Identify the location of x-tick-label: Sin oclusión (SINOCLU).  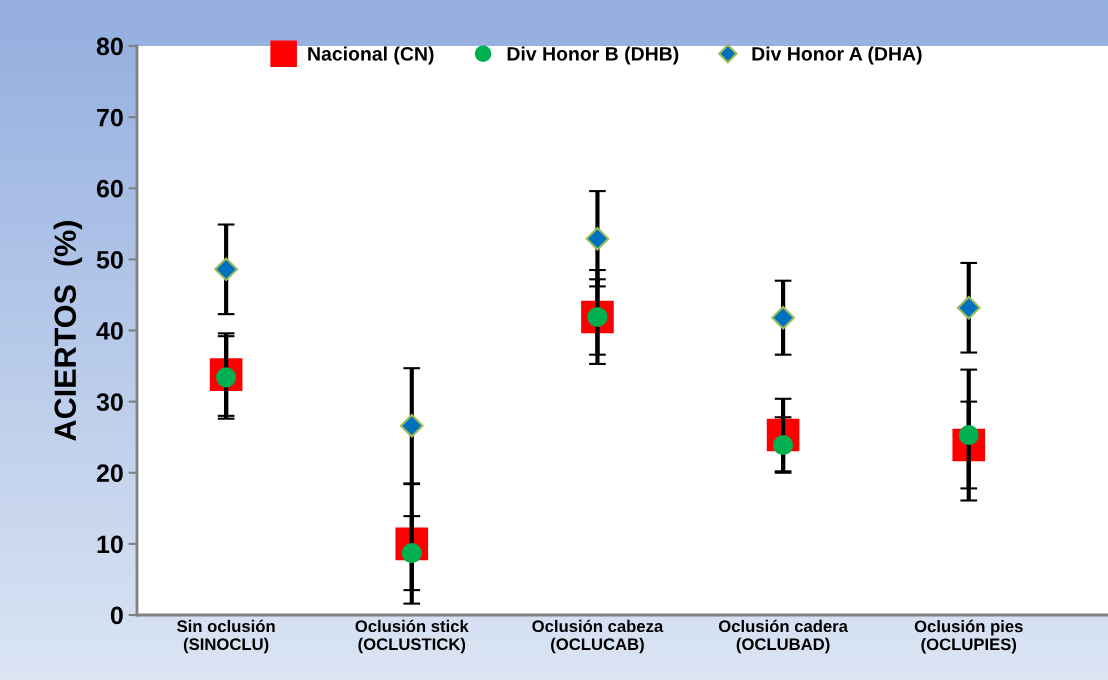
(226, 636).